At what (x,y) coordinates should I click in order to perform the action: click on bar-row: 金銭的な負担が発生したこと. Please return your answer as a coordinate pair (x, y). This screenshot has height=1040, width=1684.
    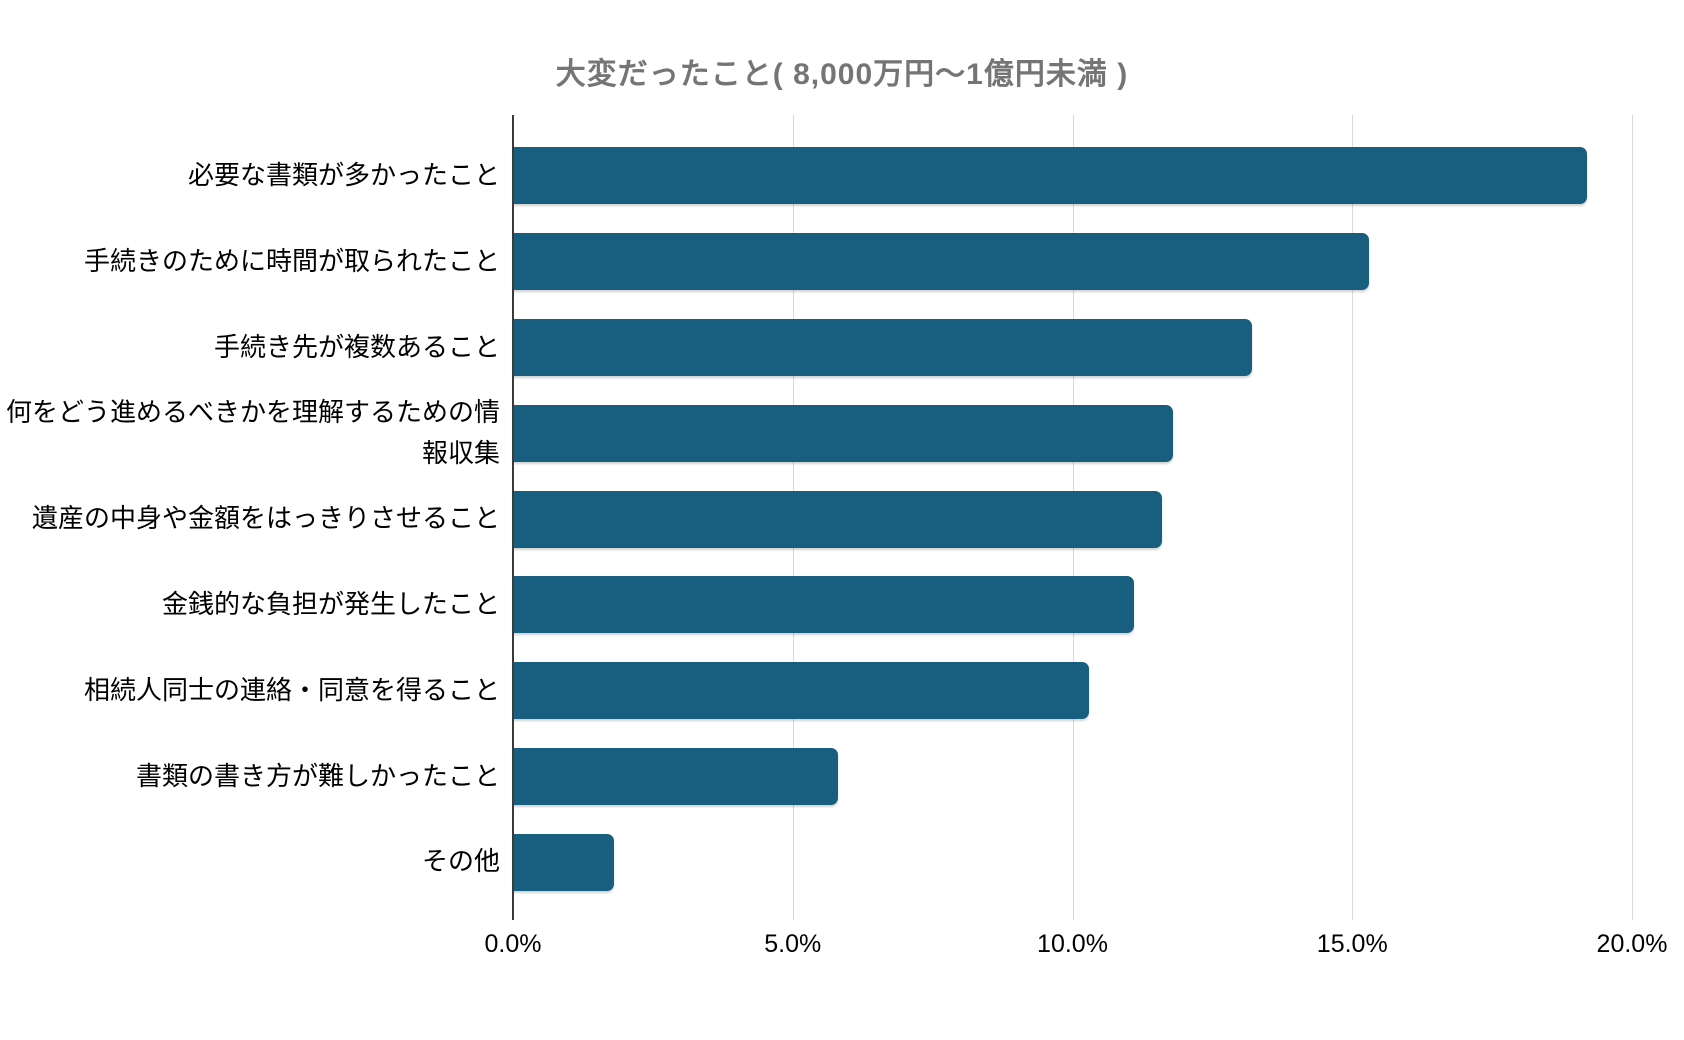
    Looking at the image, I should click on (842, 605).